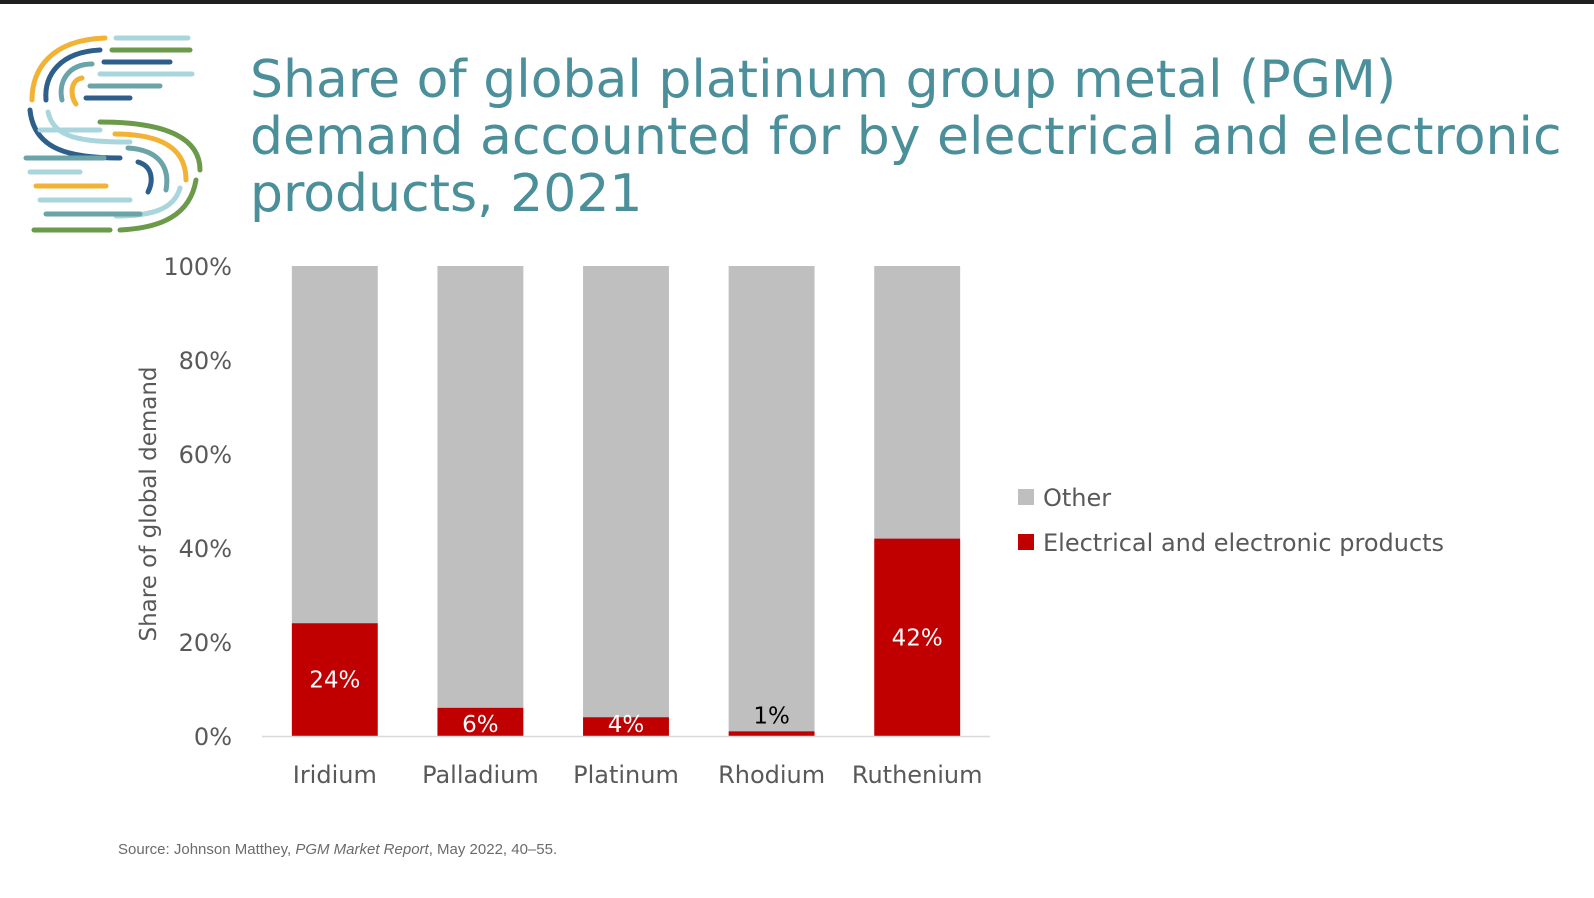 Image resolution: width=1594 pixels, height=898 pixels. What do you see at coordinates (335, 775) in the screenshot?
I see `x-tick-label: Iridium` at bounding box center [335, 775].